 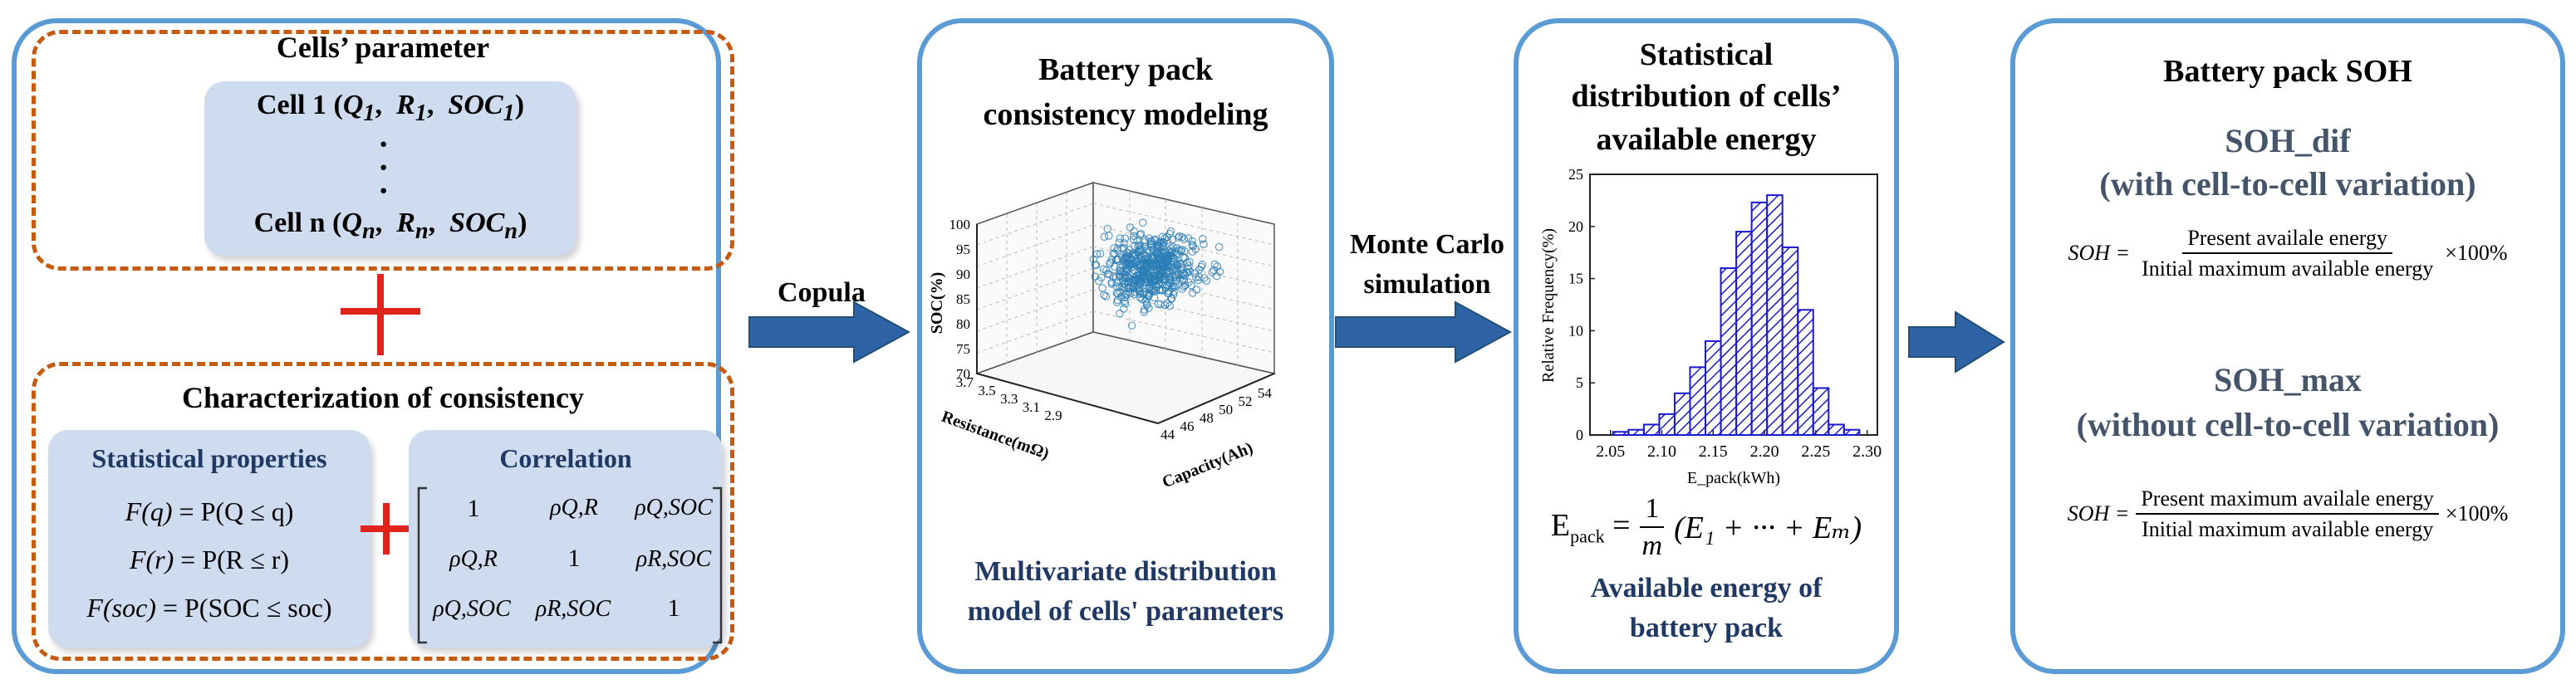 What do you see at coordinates (1426, 244) in the screenshot?
I see `monte-carlo-label-line1: Monte Carlo` at bounding box center [1426, 244].